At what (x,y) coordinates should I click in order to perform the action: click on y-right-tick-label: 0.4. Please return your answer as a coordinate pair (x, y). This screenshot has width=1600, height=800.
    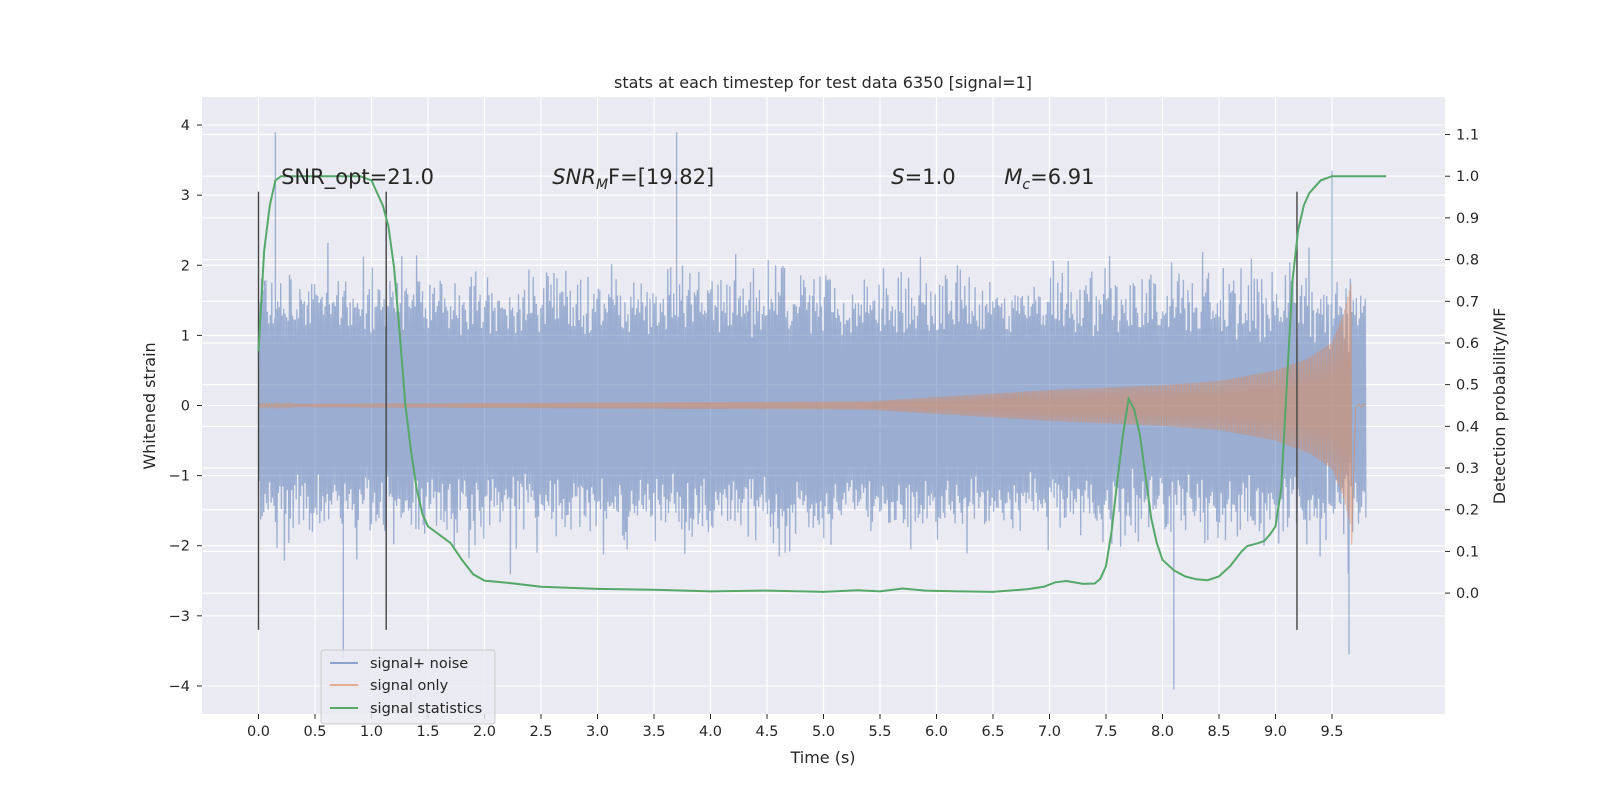
    Looking at the image, I should click on (1467, 427).